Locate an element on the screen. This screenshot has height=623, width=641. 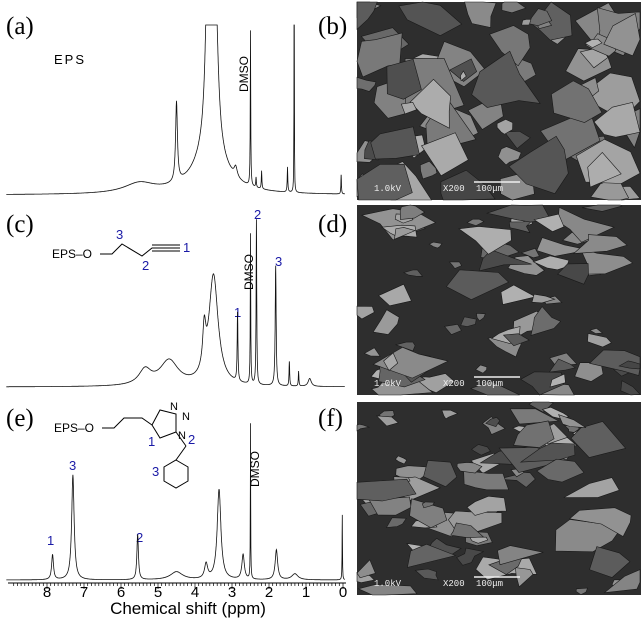
structure-group: EPS–O is located at coordinates (74, 428).